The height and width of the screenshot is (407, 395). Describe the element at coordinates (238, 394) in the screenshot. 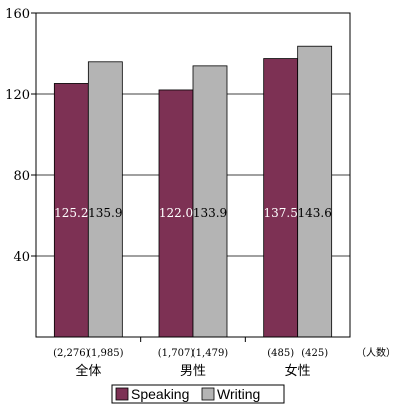

I see `legend-label-writing: Writing` at that location.